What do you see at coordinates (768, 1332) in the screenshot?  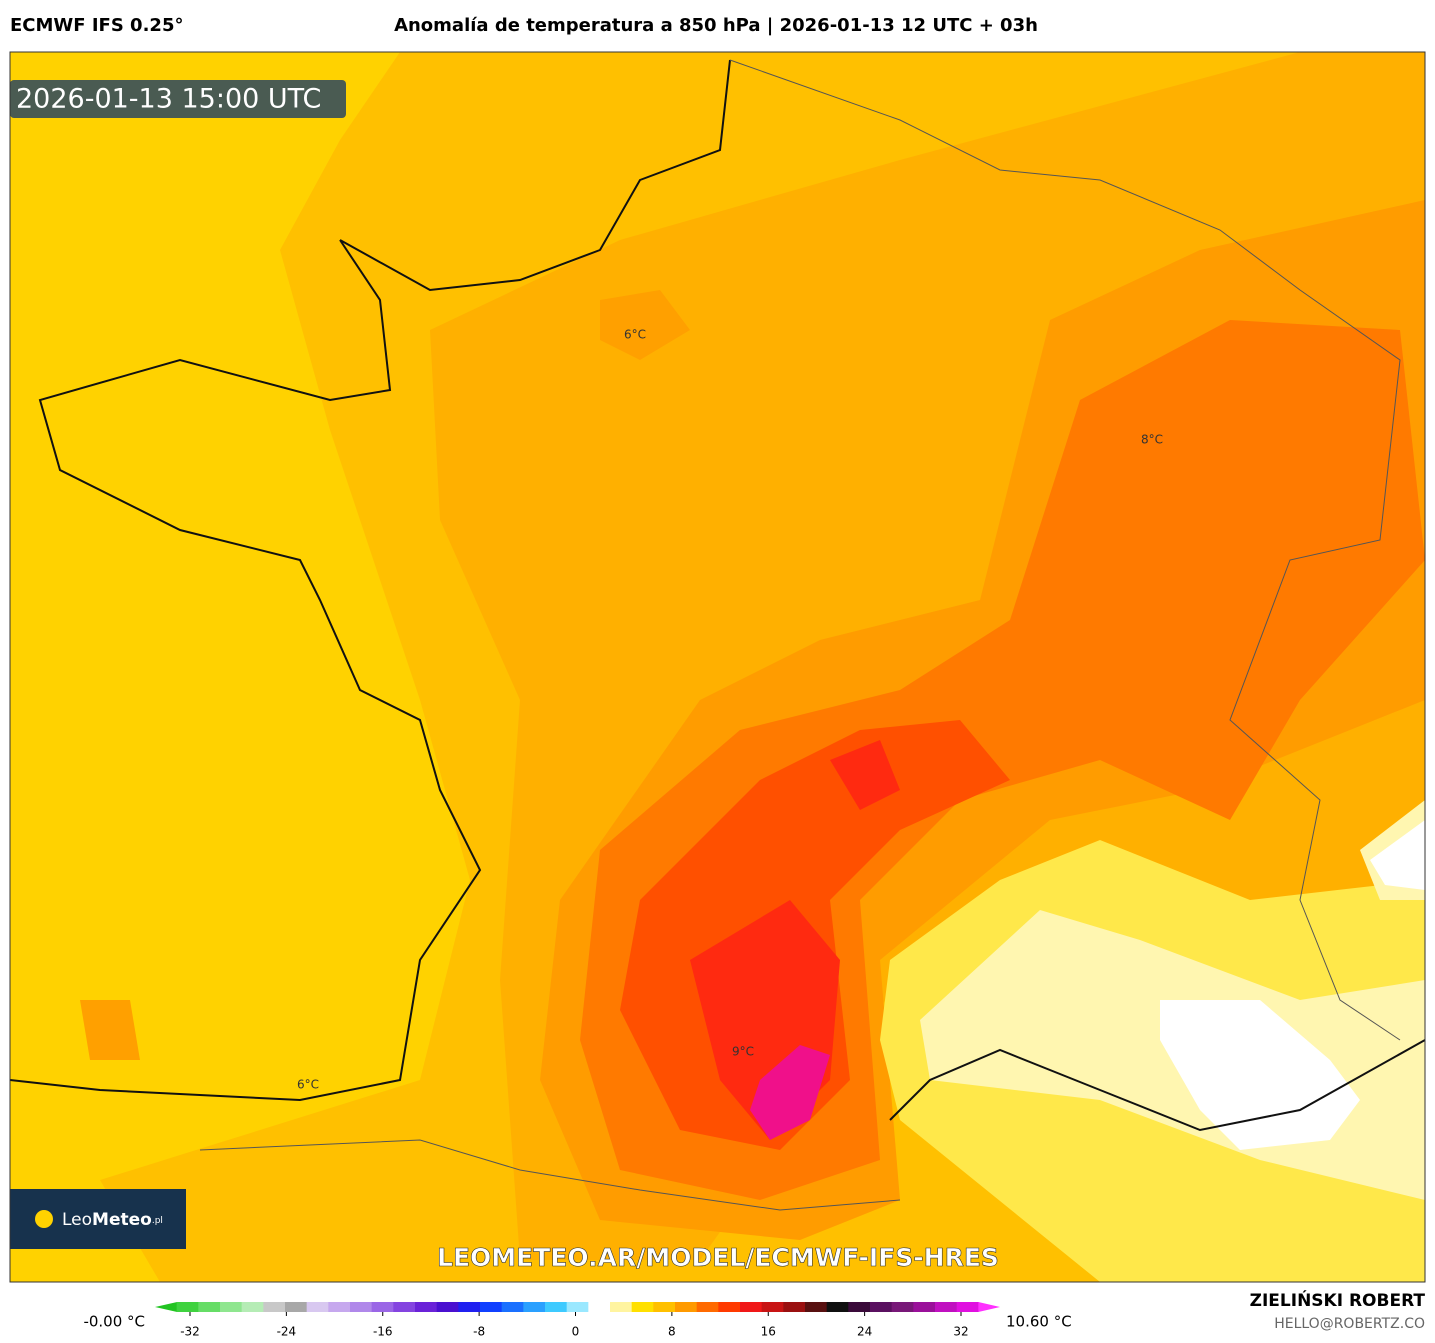 I see `colorbar-tick-label: 16` at bounding box center [768, 1332].